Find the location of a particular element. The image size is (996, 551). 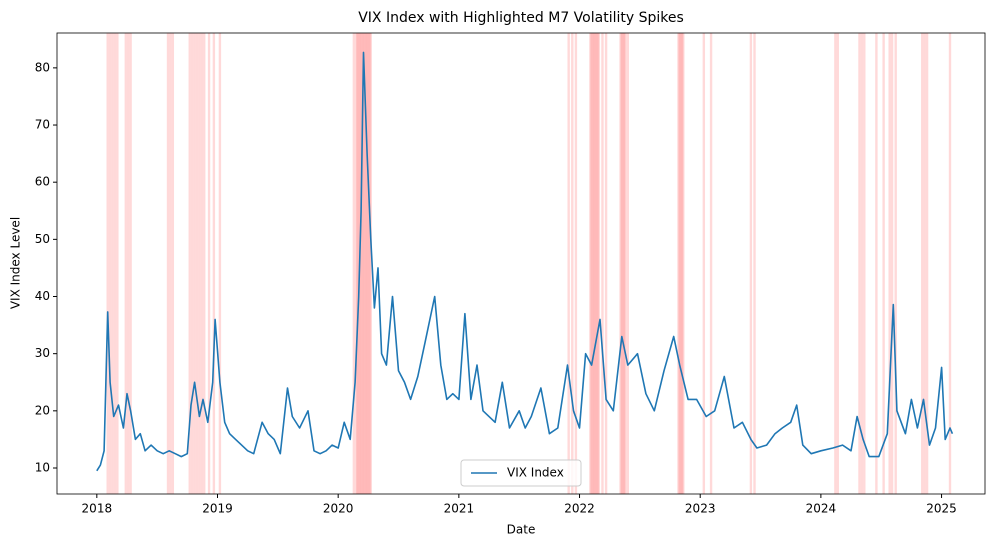

x-tick-label: 2019 is located at coordinates (217, 509).